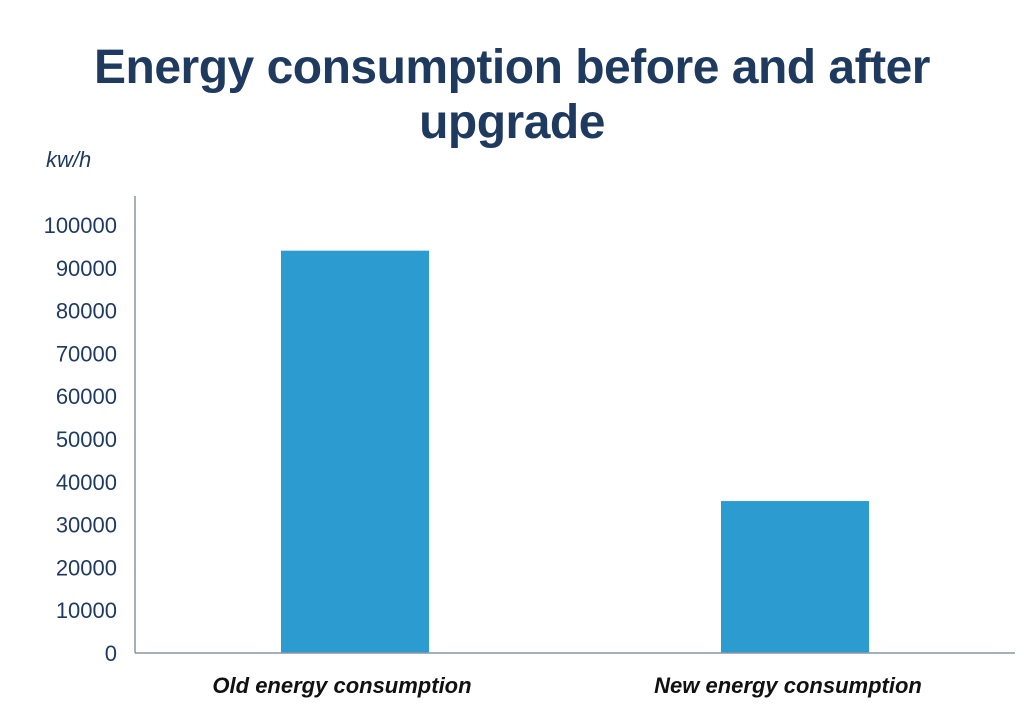  Describe the element at coordinates (795, 577) in the screenshot. I see `bar-new-energy-consumption` at that location.